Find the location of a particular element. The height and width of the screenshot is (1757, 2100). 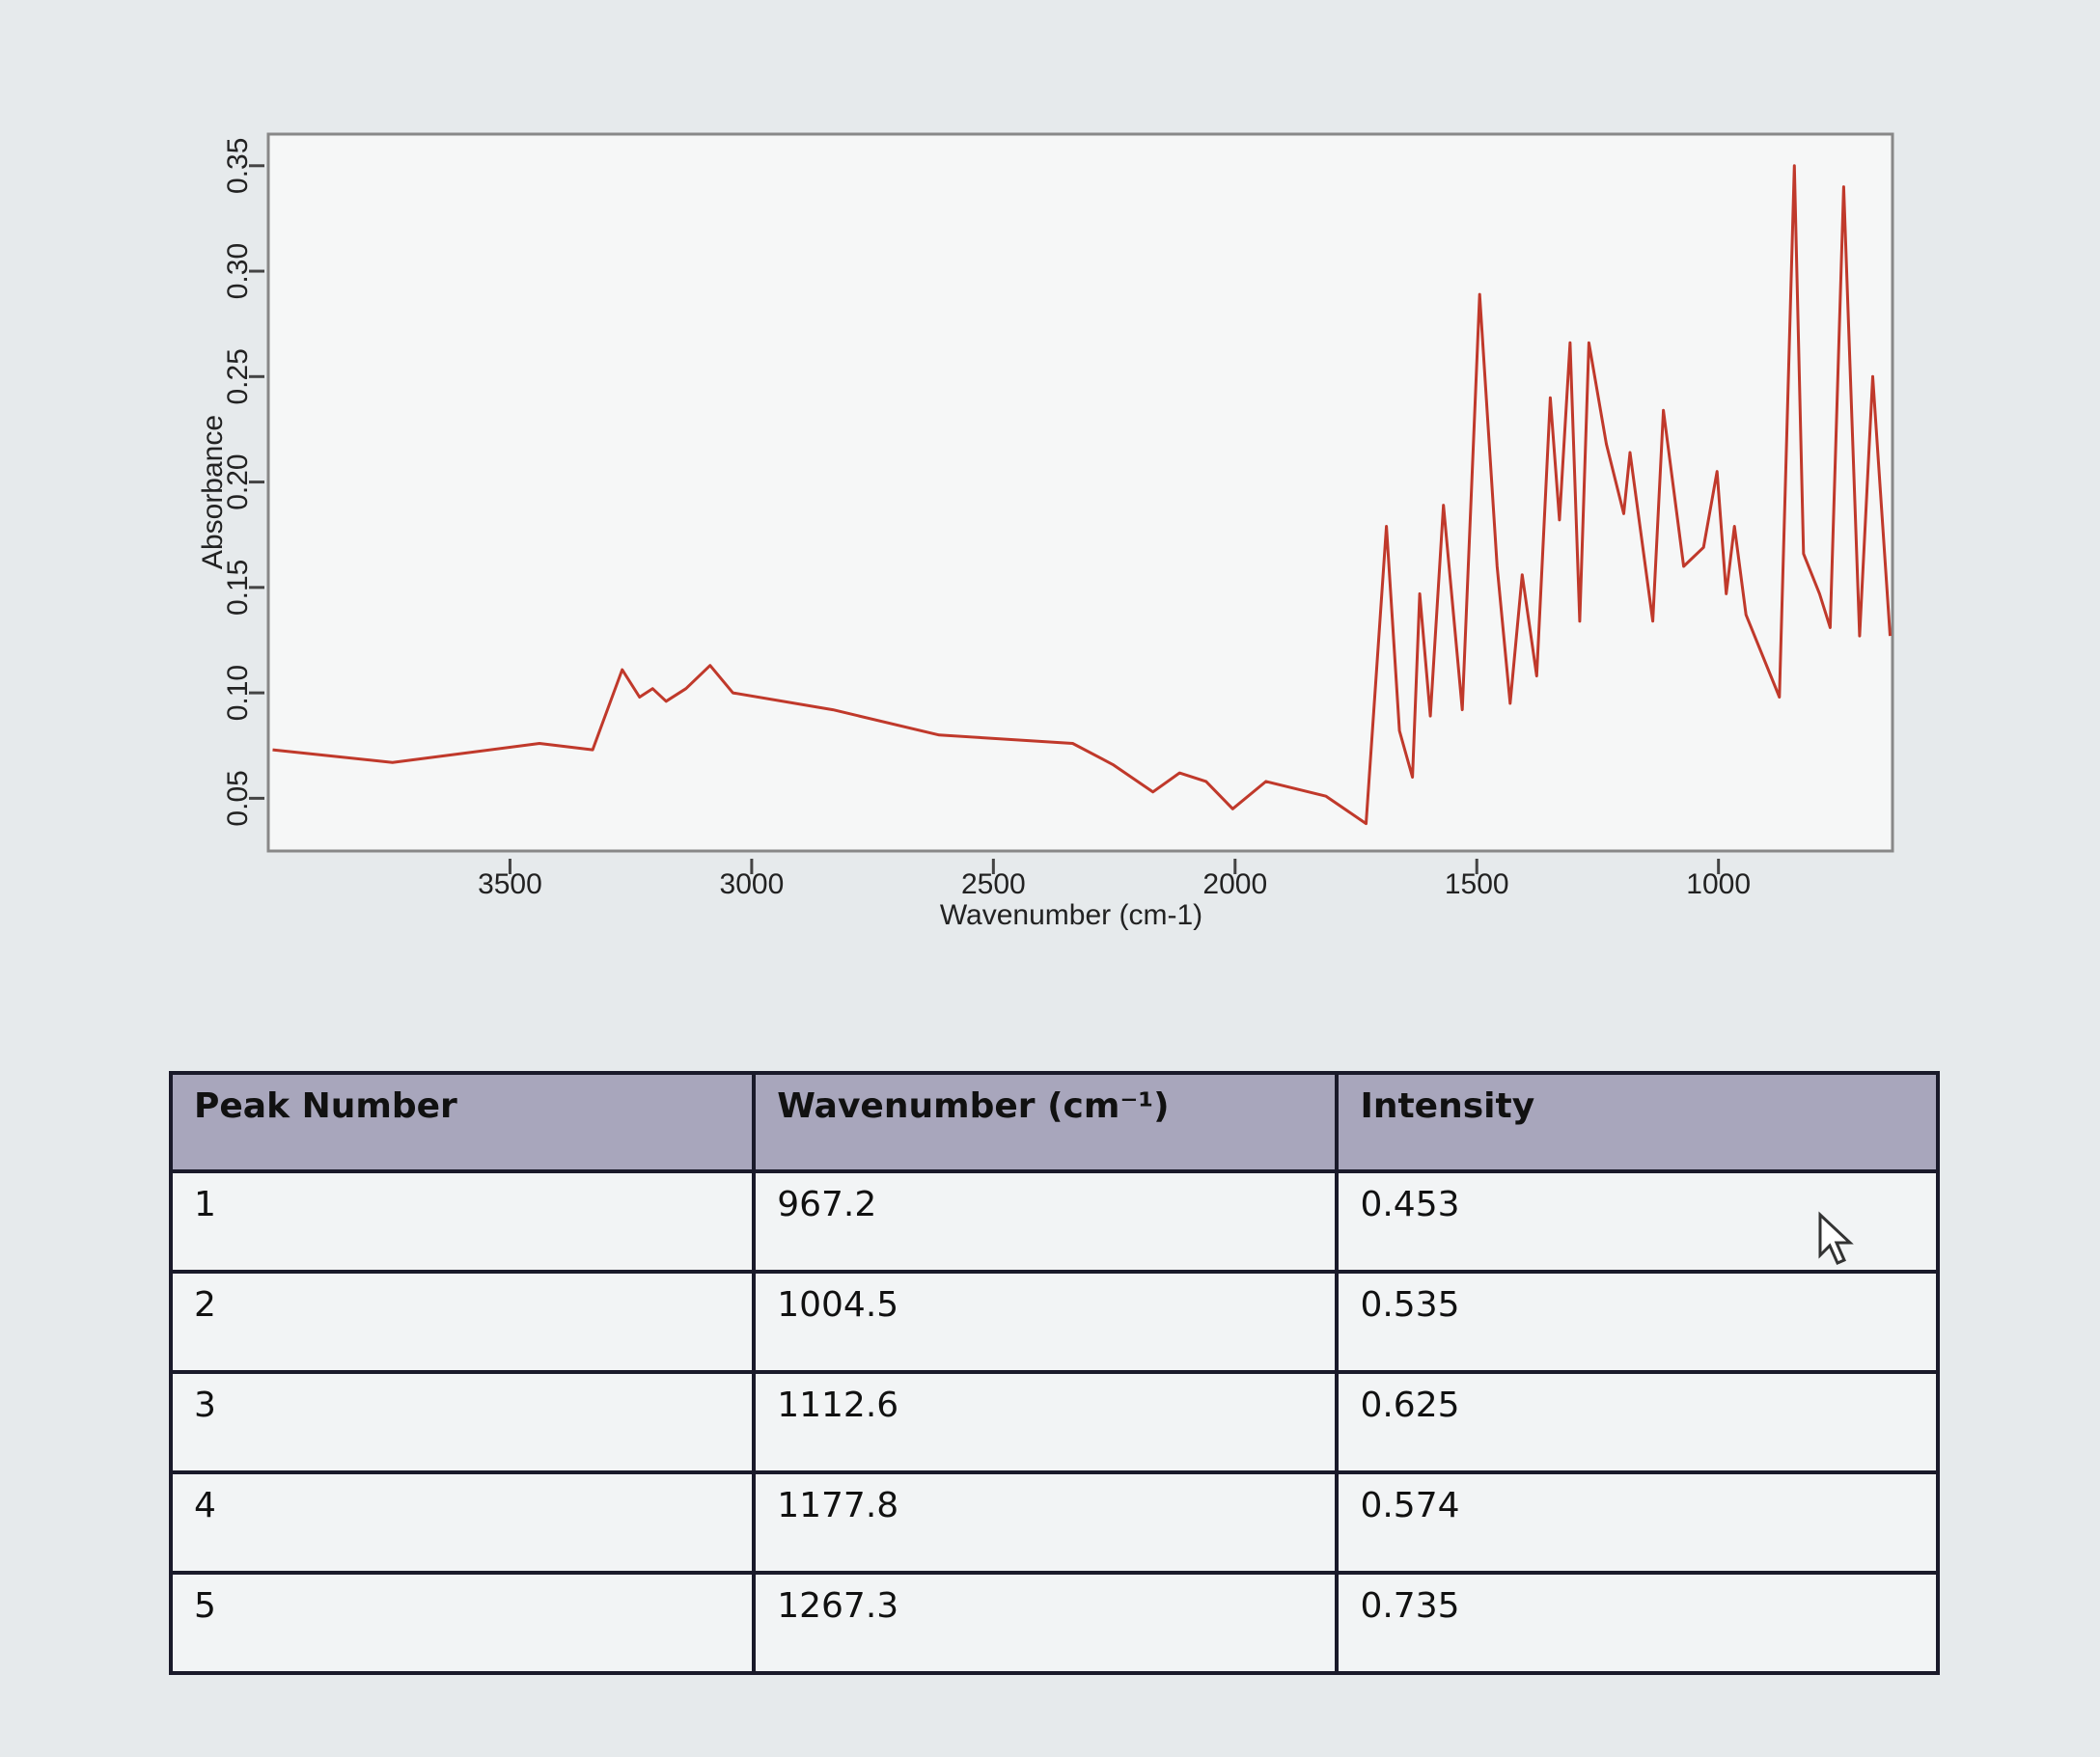

header-row: Peak Number Wavenumber (cm⁻¹) Intensity is located at coordinates (1054, 1122).